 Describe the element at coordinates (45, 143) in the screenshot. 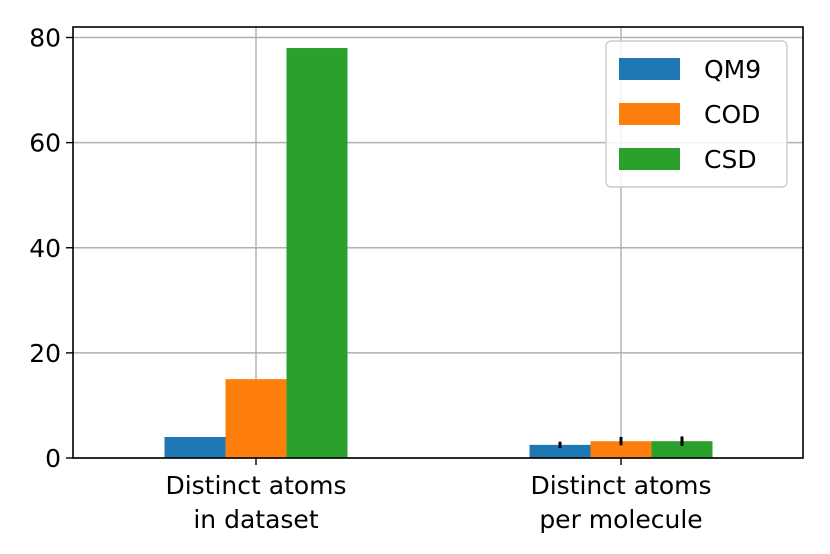

I see `y-tick-label: 60` at that location.